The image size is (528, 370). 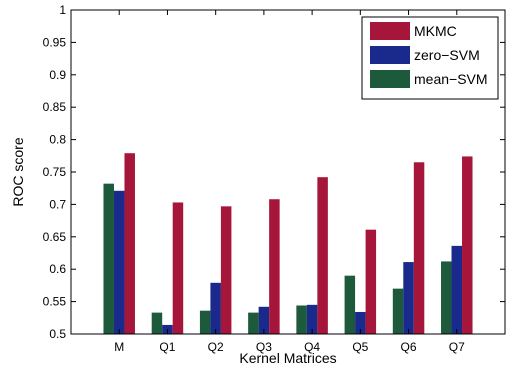 I want to click on y-tick-label: 0.95, so click(x=55, y=42).